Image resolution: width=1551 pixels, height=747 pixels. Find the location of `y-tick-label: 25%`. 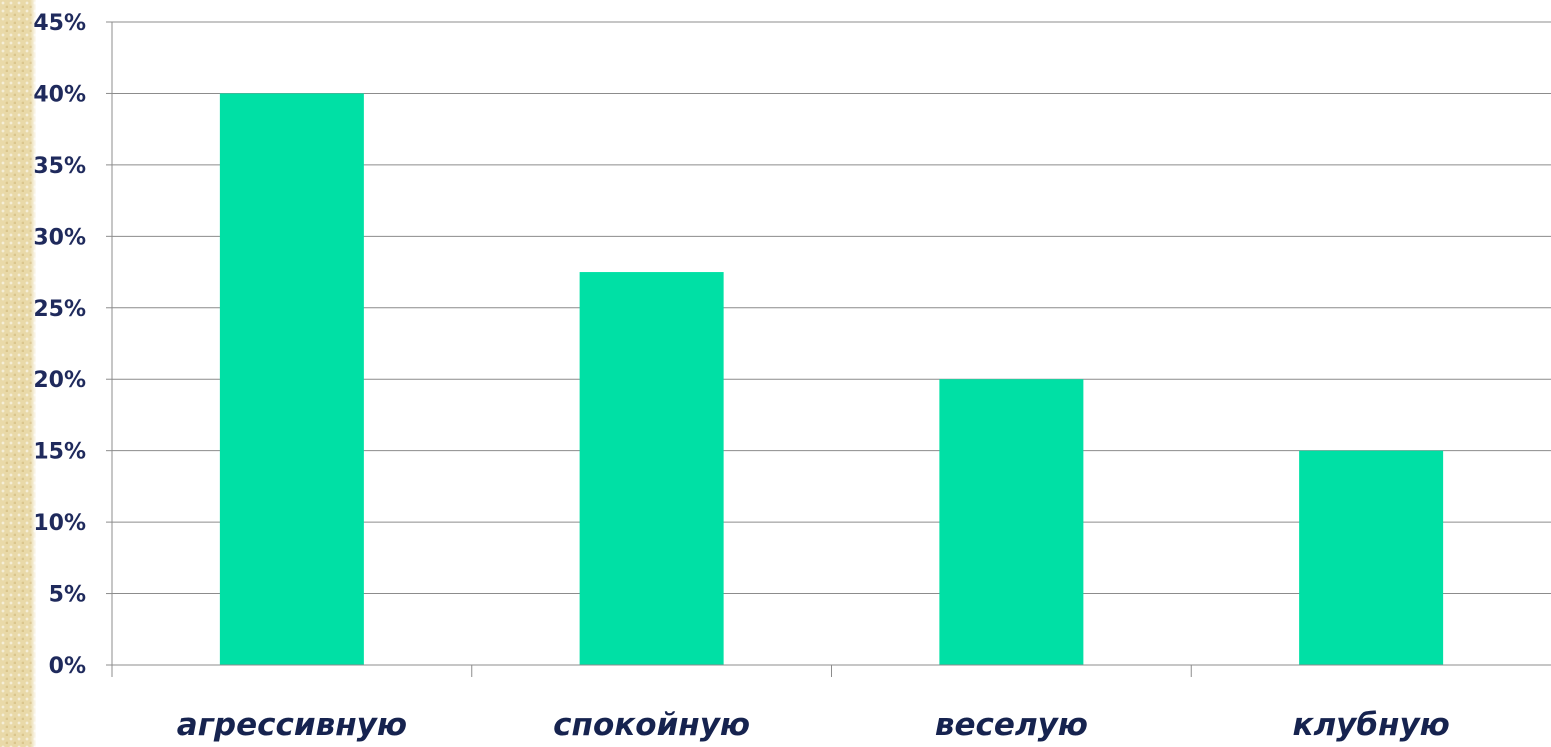

y-tick-label: 25% is located at coordinates (59, 309).